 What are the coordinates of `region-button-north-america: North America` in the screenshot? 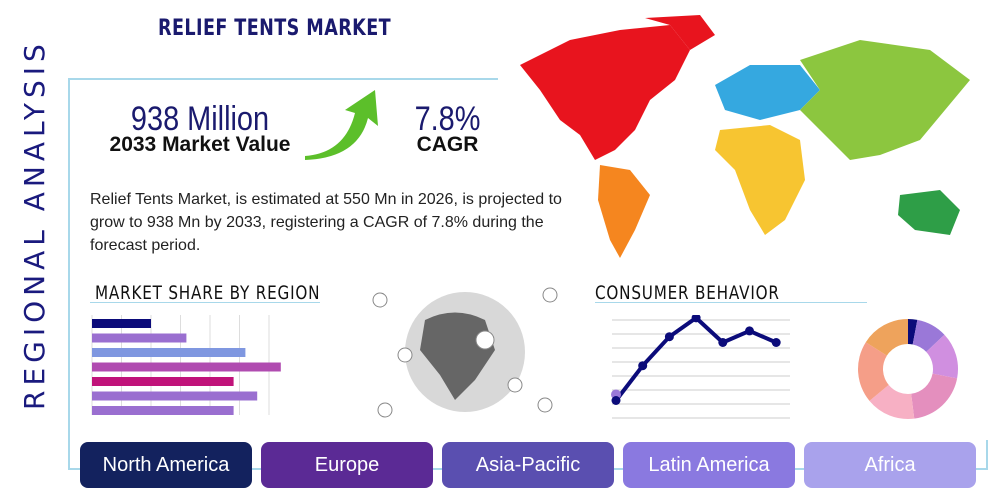 It's located at (166, 465).